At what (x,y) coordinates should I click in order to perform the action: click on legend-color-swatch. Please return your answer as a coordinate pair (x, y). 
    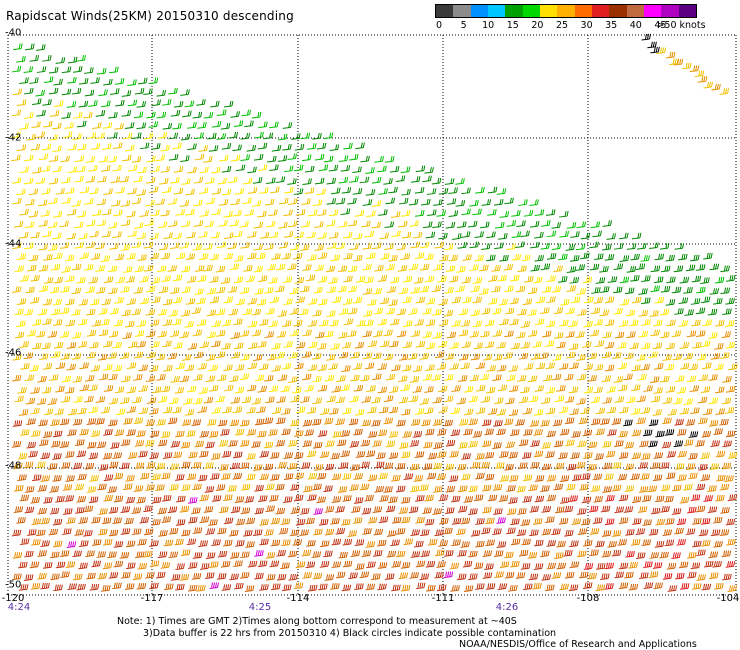
    Looking at the image, I should click on (548, 11).